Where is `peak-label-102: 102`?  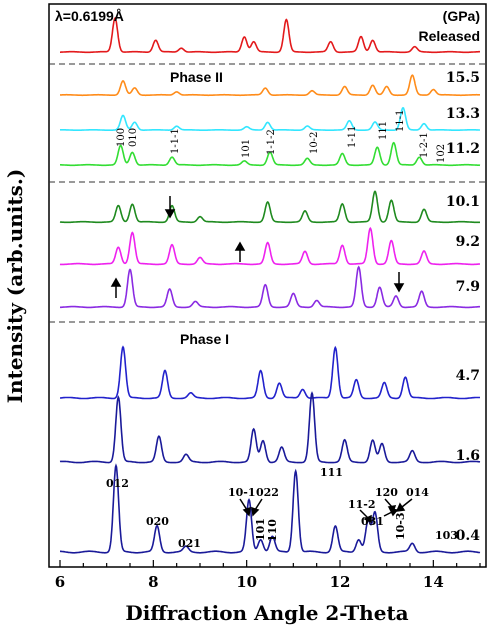 peak-label-102: 102 is located at coordinates (441, 153).